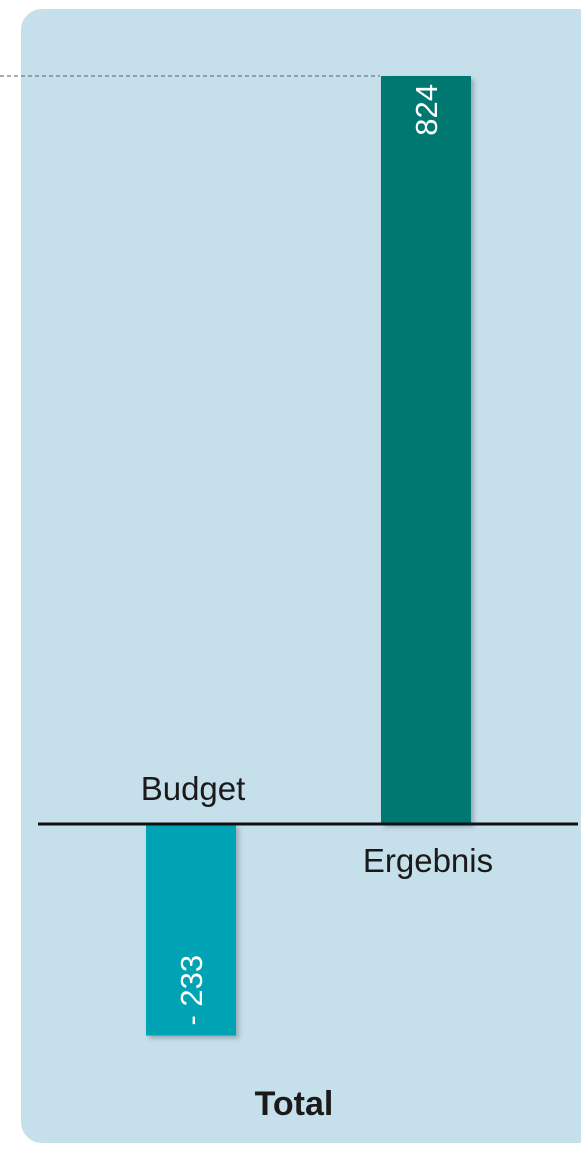 The height and width of the screenshot is (1152, 581). Describe the element at coordinates (294, 1104) in the screenshot. I see `chart-title: Total` at that location.